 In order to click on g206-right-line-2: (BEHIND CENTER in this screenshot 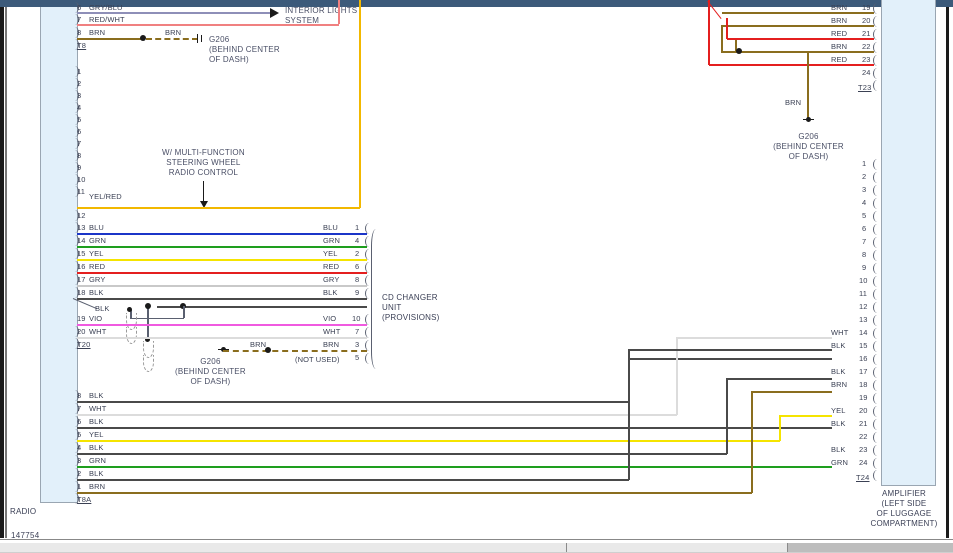, I will do `click(808, 146)`.